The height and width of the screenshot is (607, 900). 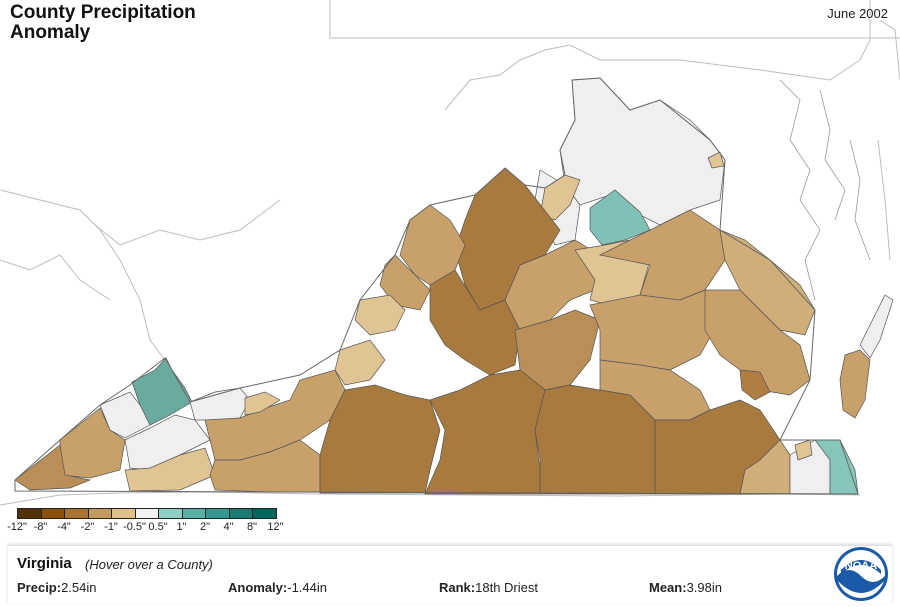 I want to click on info-precip: Precip:2.54in, so click(x=57, y=587).